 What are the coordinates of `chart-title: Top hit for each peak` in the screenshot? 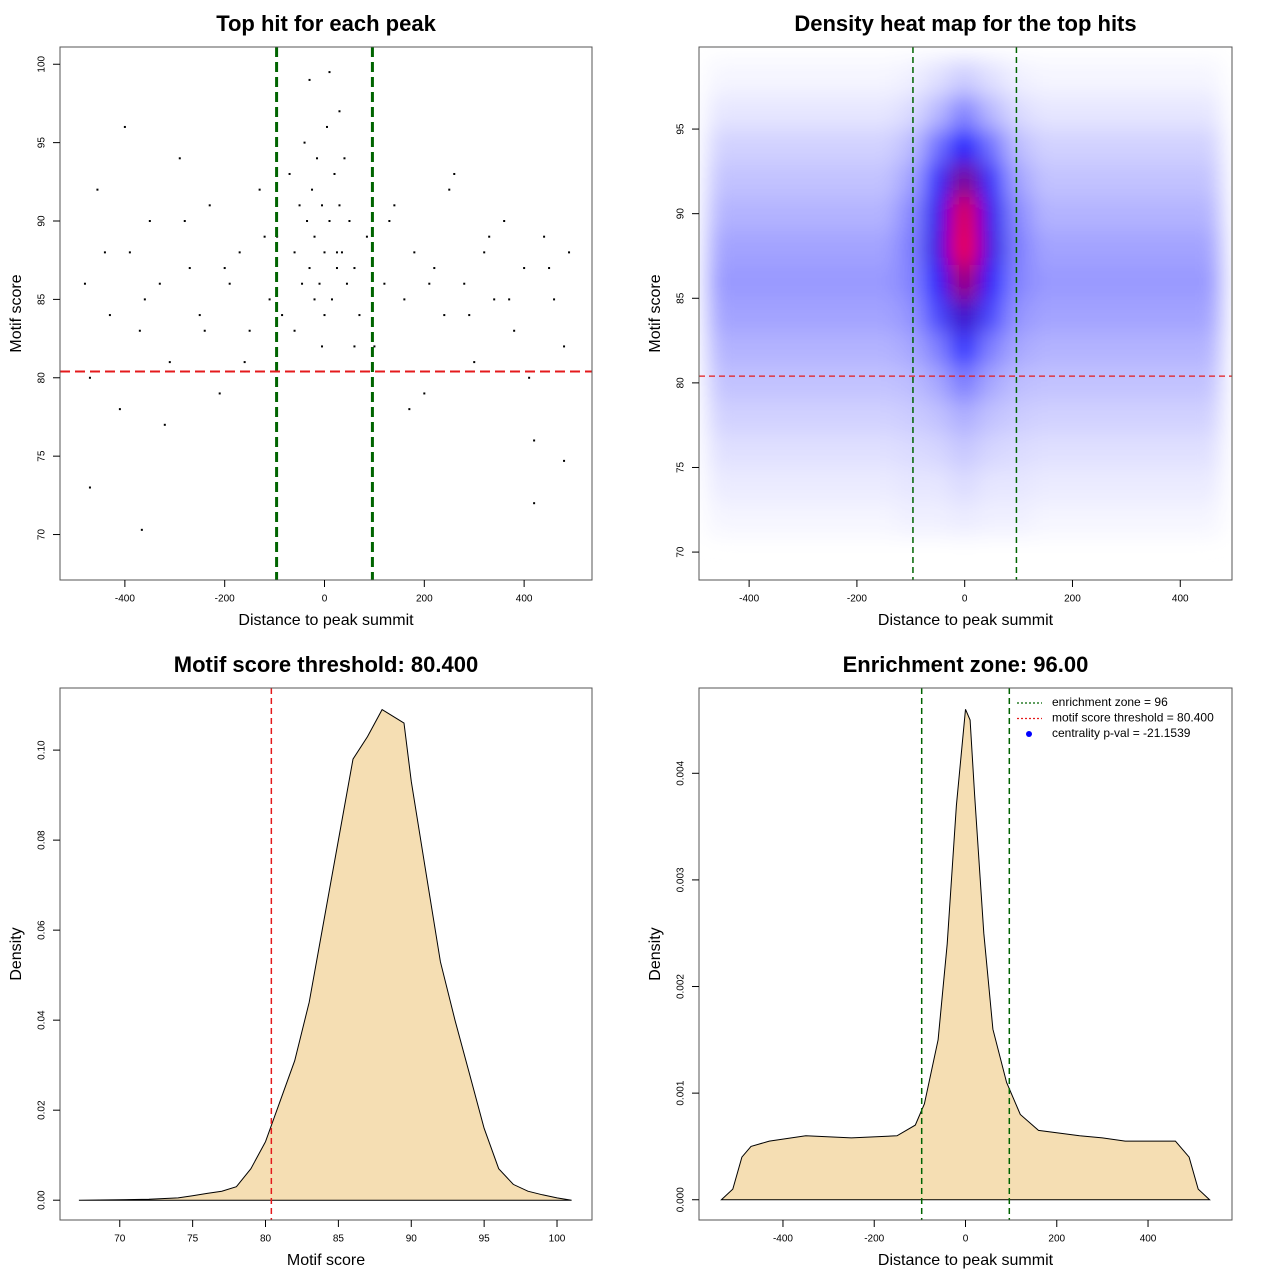 It's located at (326, 23).